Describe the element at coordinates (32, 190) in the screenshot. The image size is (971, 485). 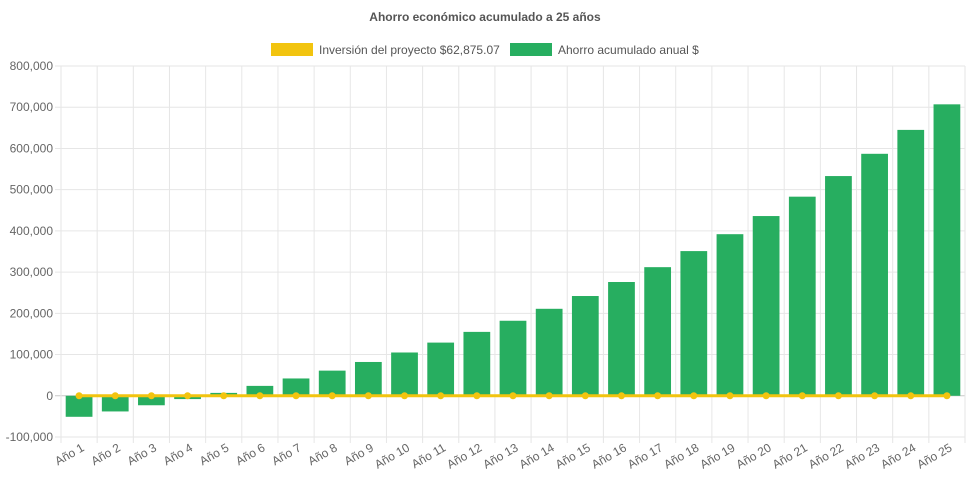
I see `y-tick-label: 500,000` at that location.